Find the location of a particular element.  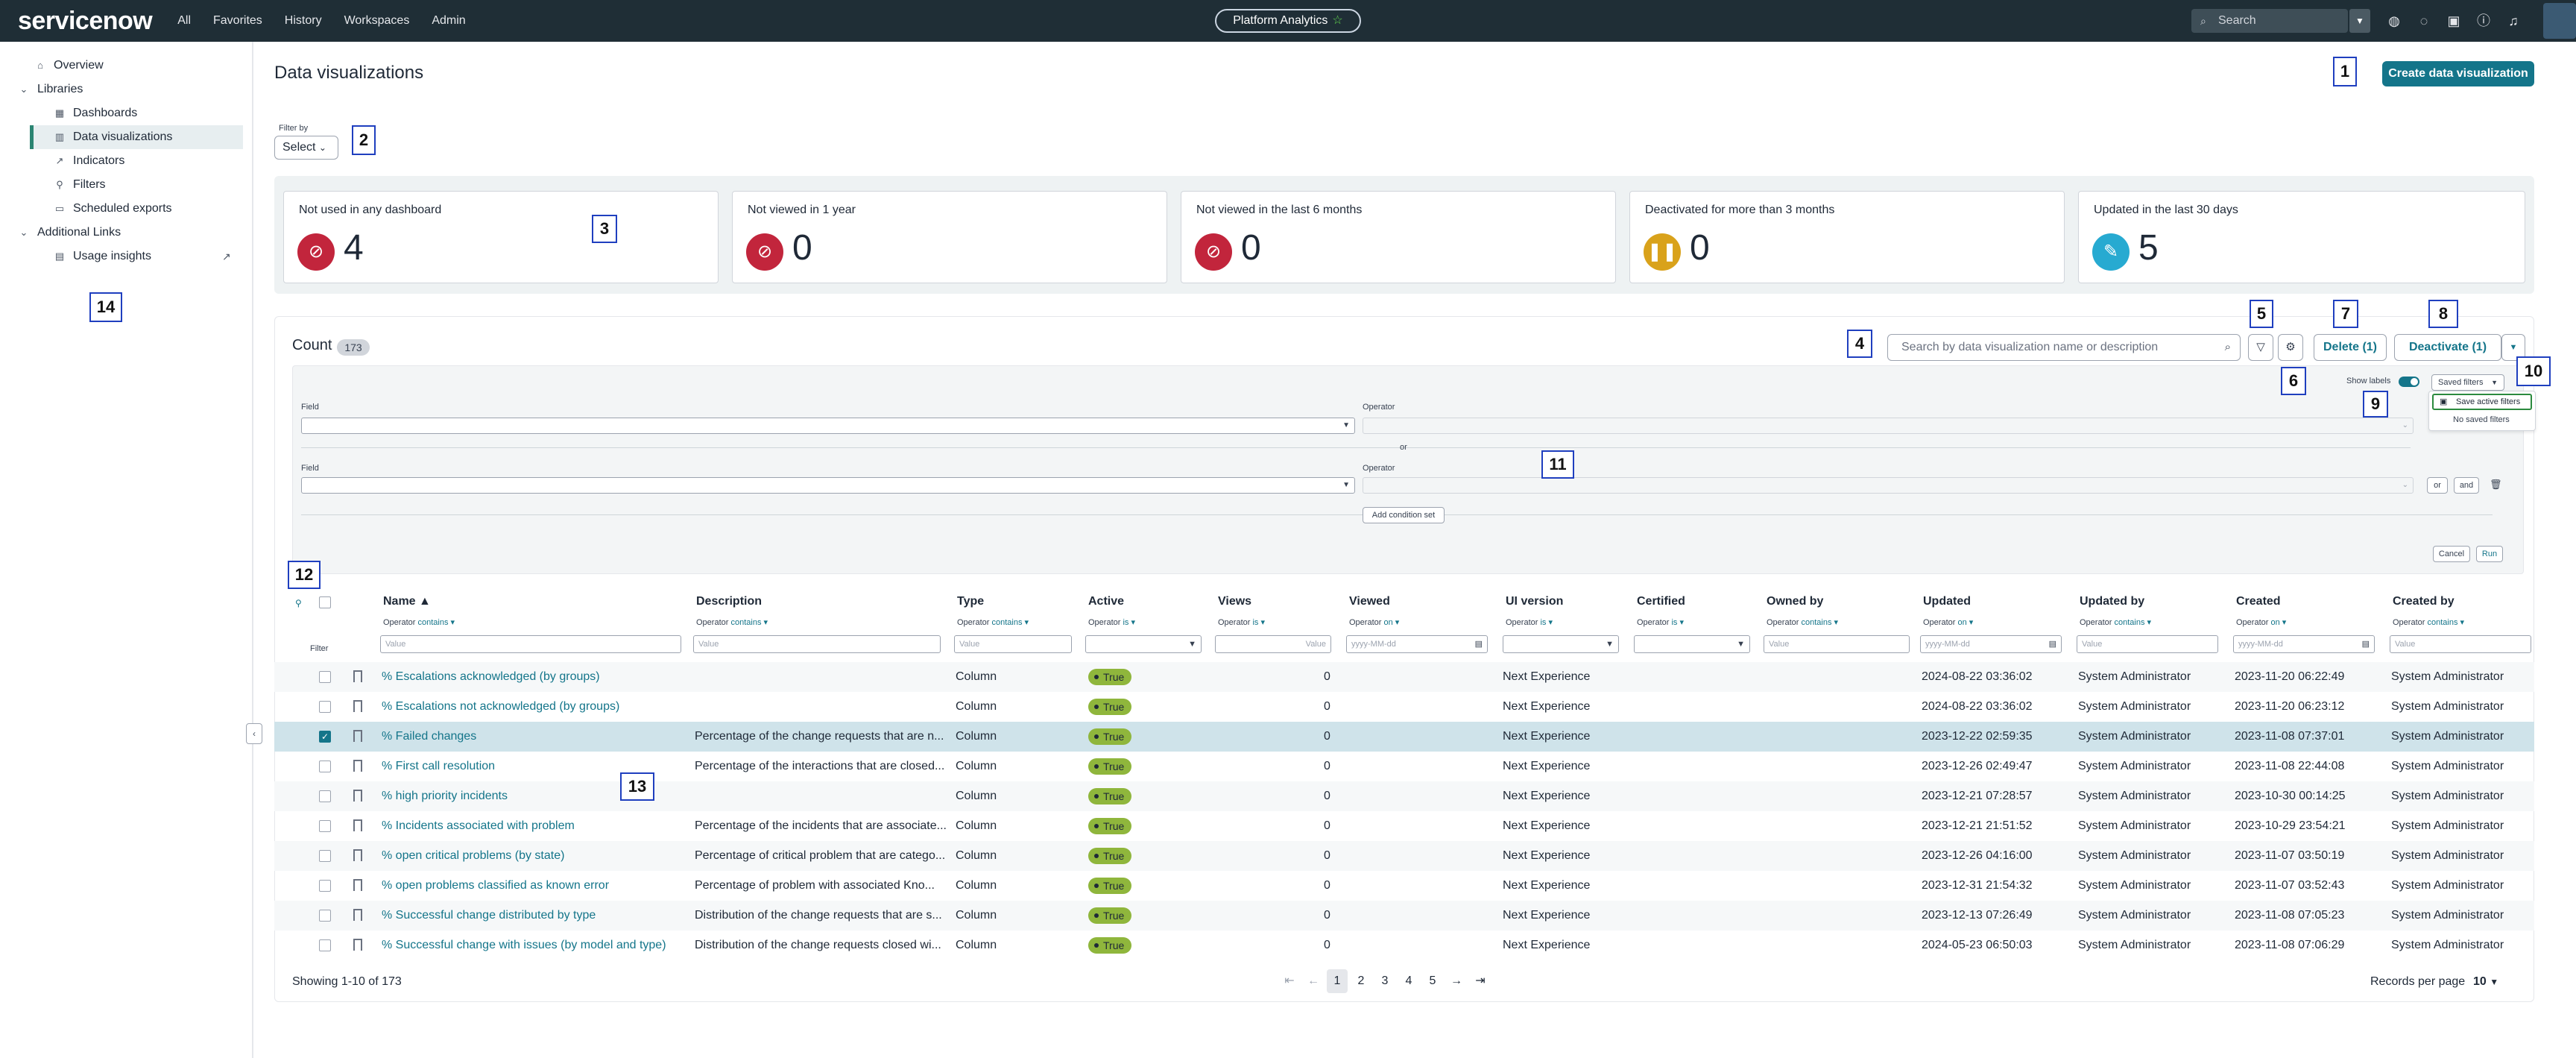

external-link-icon: ↗ is located at coordinates (226, 257).